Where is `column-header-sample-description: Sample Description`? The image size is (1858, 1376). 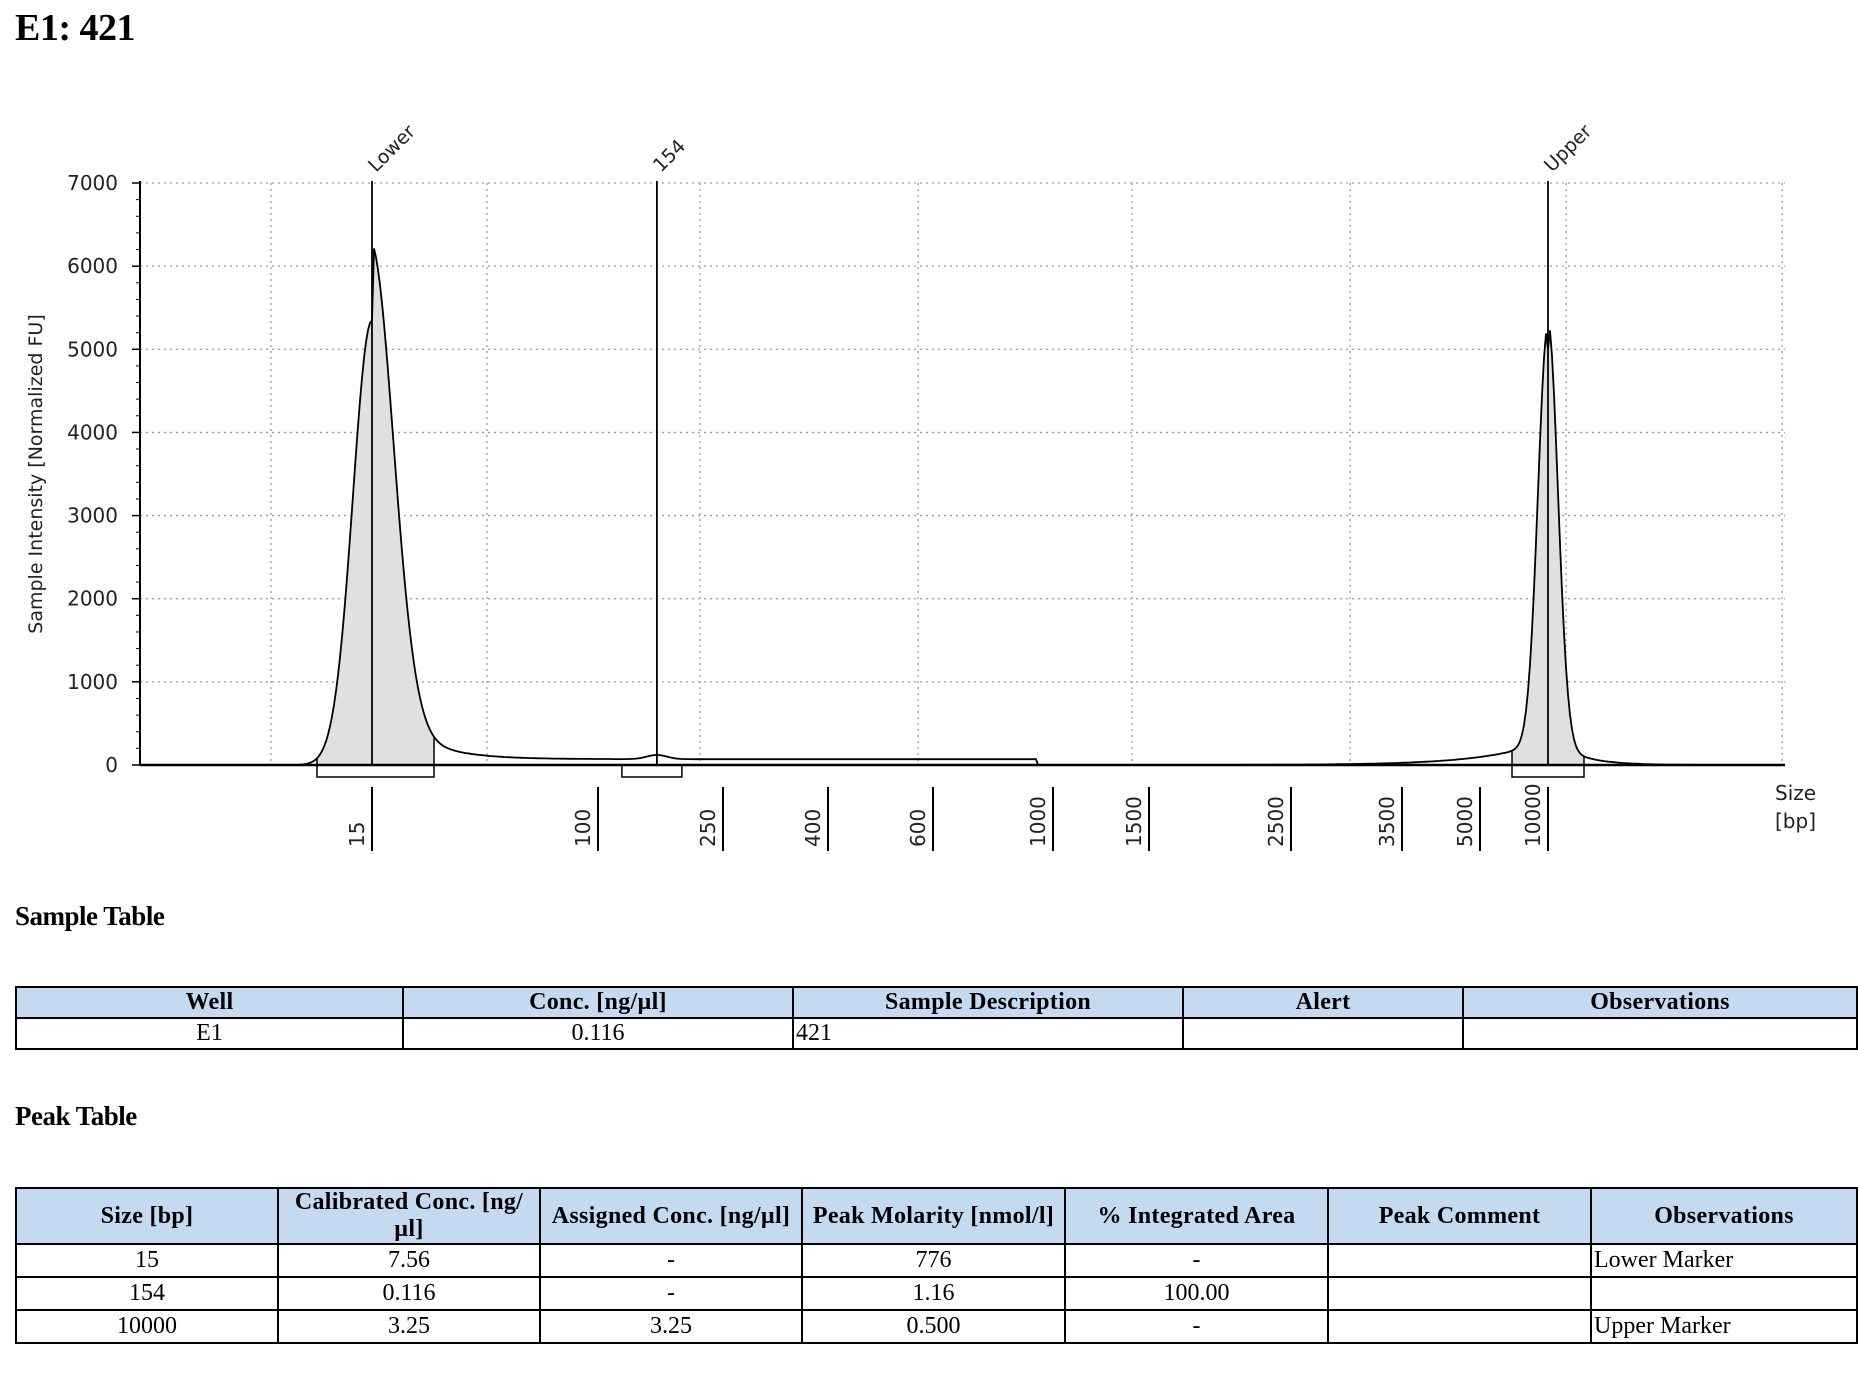 column-header-sample-description: Sample Description is located at coordinates (988, 1002).